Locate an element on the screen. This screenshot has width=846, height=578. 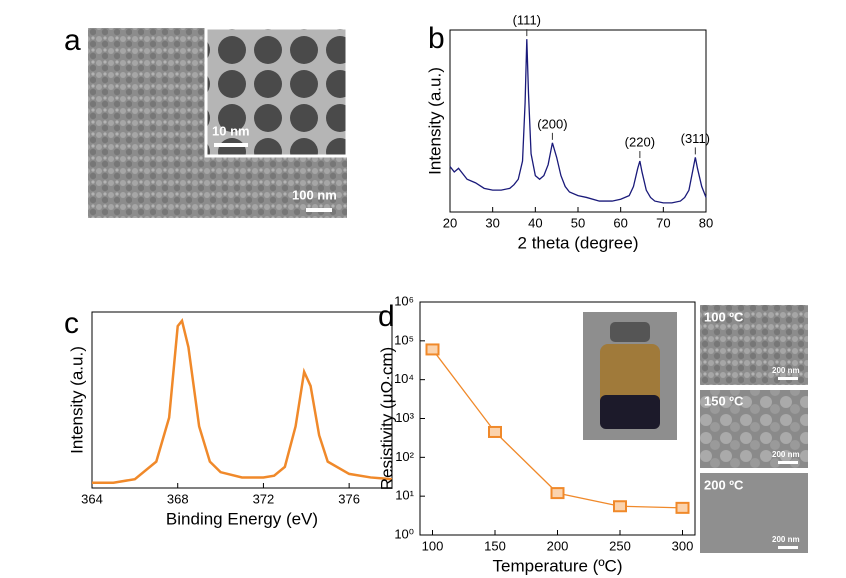
x-tick-label: 200 is located at coordinates (558, 545).